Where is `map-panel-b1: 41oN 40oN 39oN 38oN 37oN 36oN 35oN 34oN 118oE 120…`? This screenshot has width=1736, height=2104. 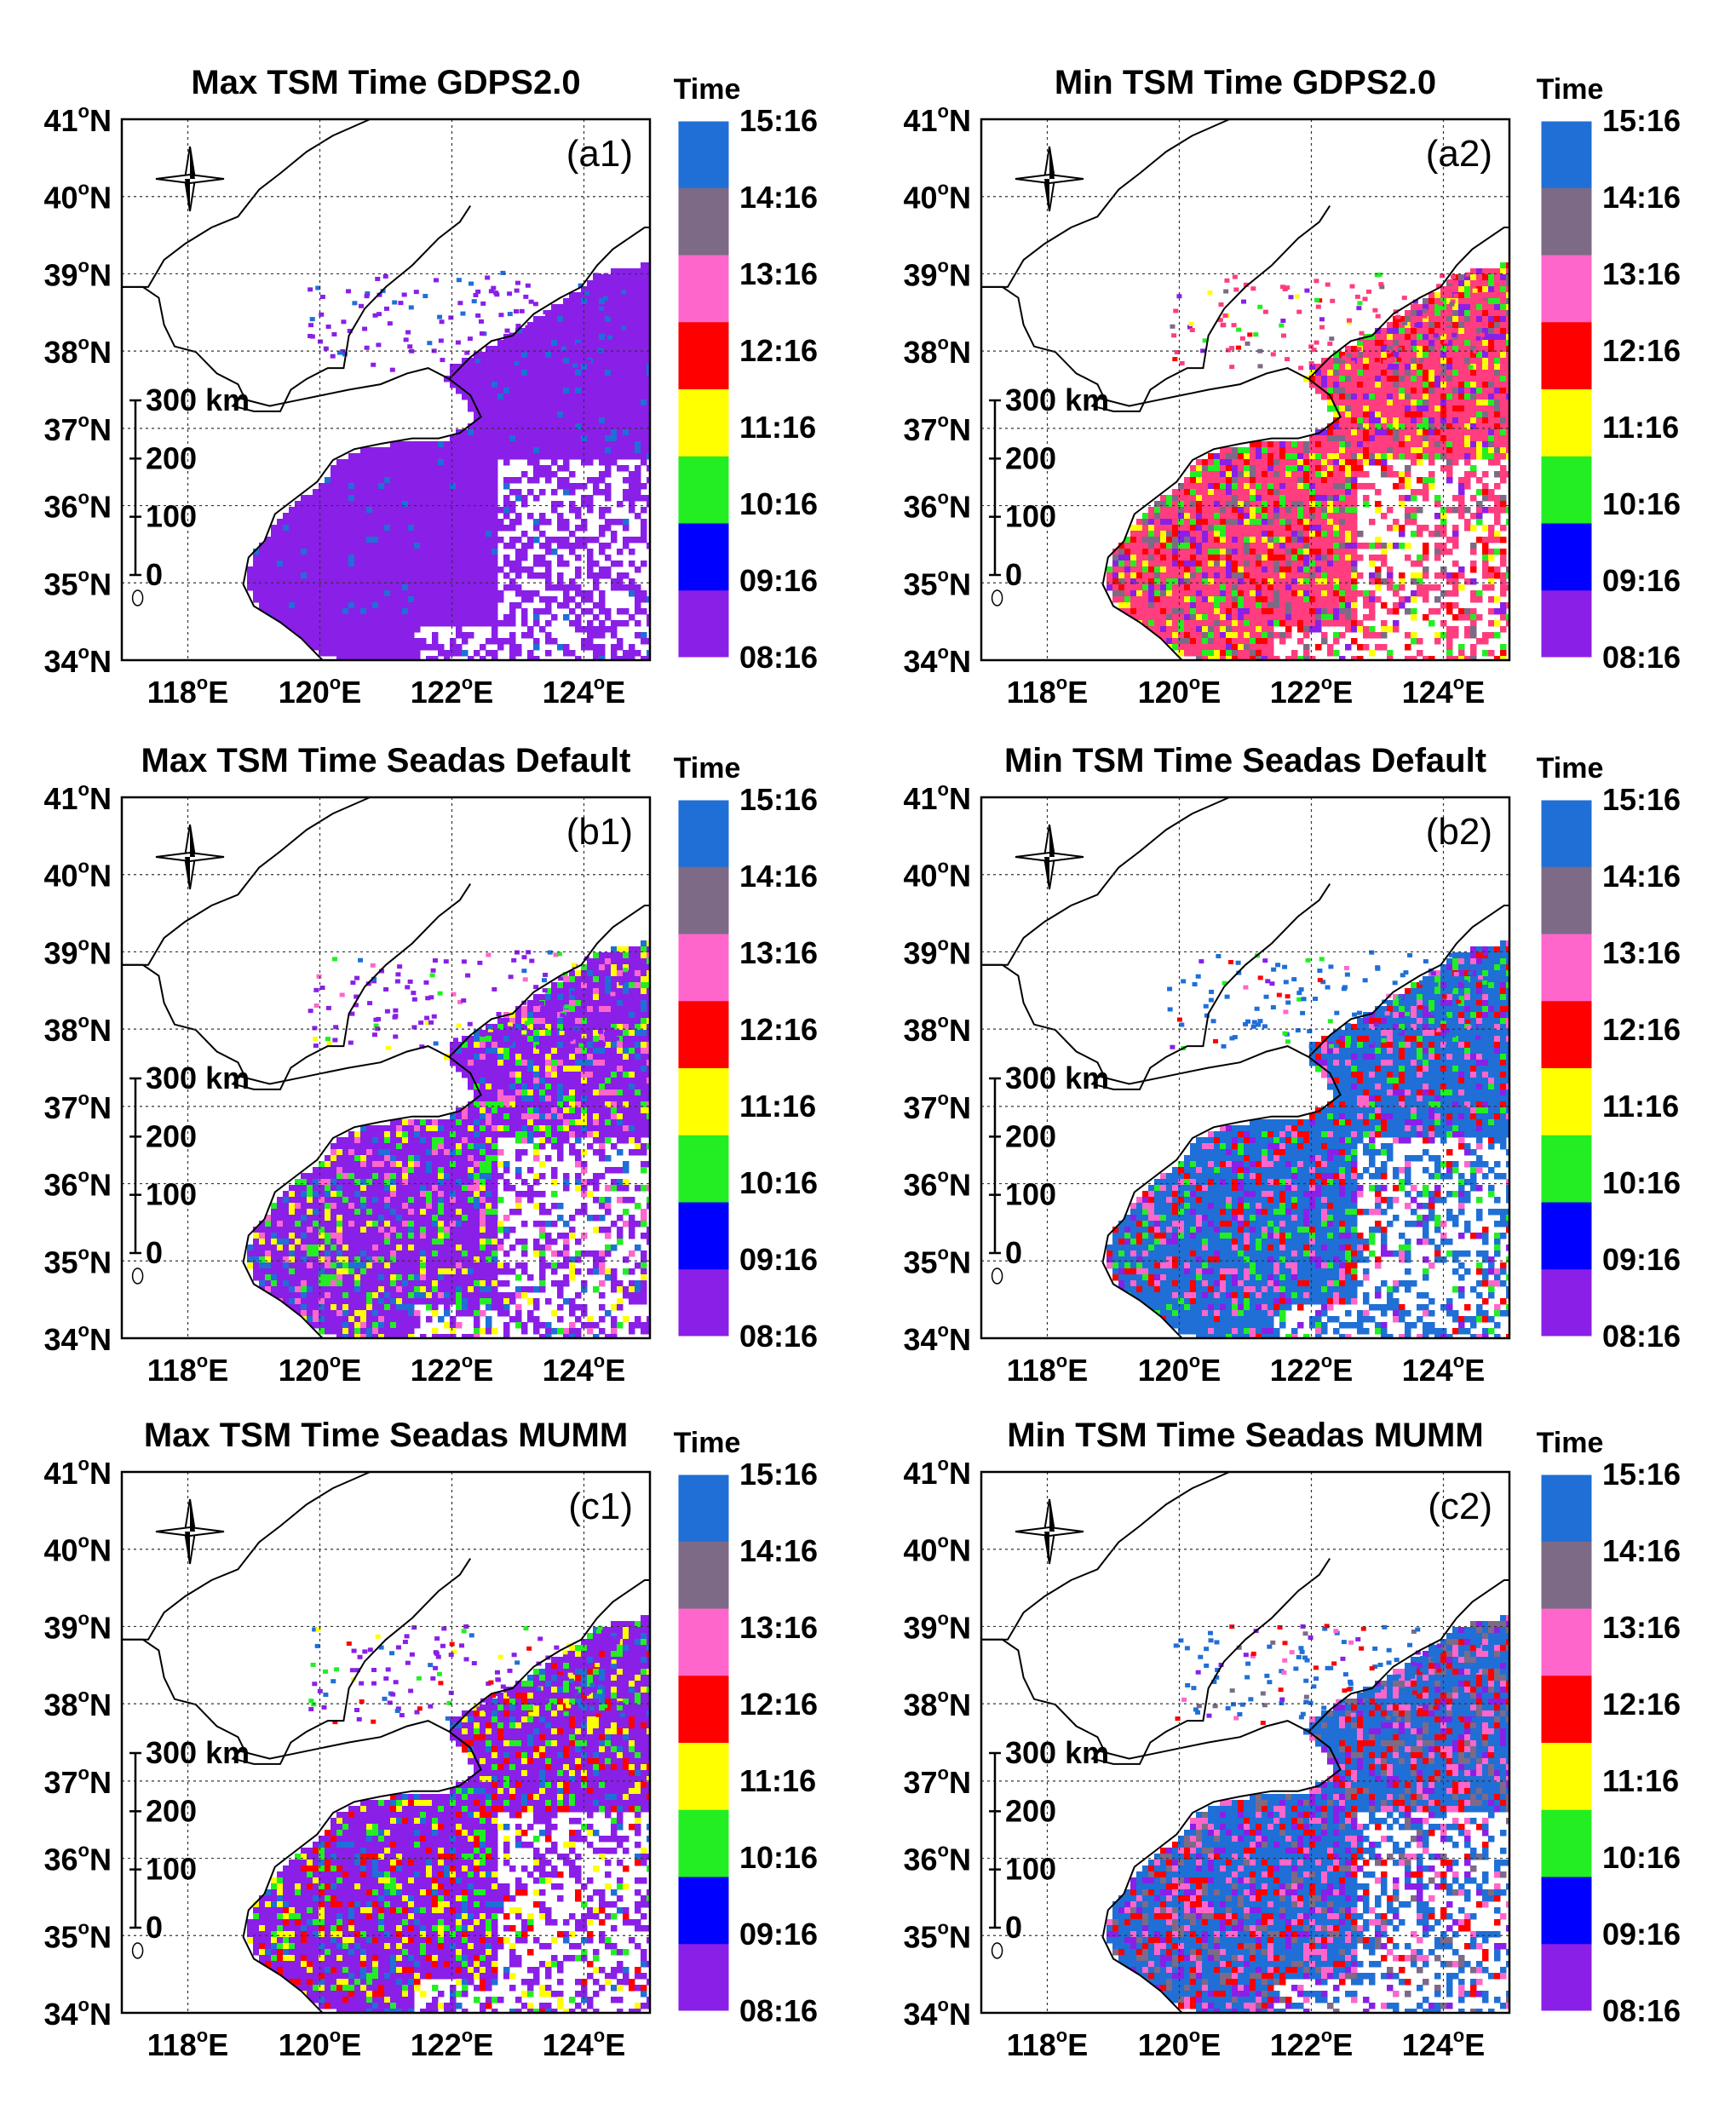 map-panel-b1: 41oN 40oN 39oN 38oN 37oN 36oN 35oN 34oN 118oE 120… is located at coordinates (348, 1065).